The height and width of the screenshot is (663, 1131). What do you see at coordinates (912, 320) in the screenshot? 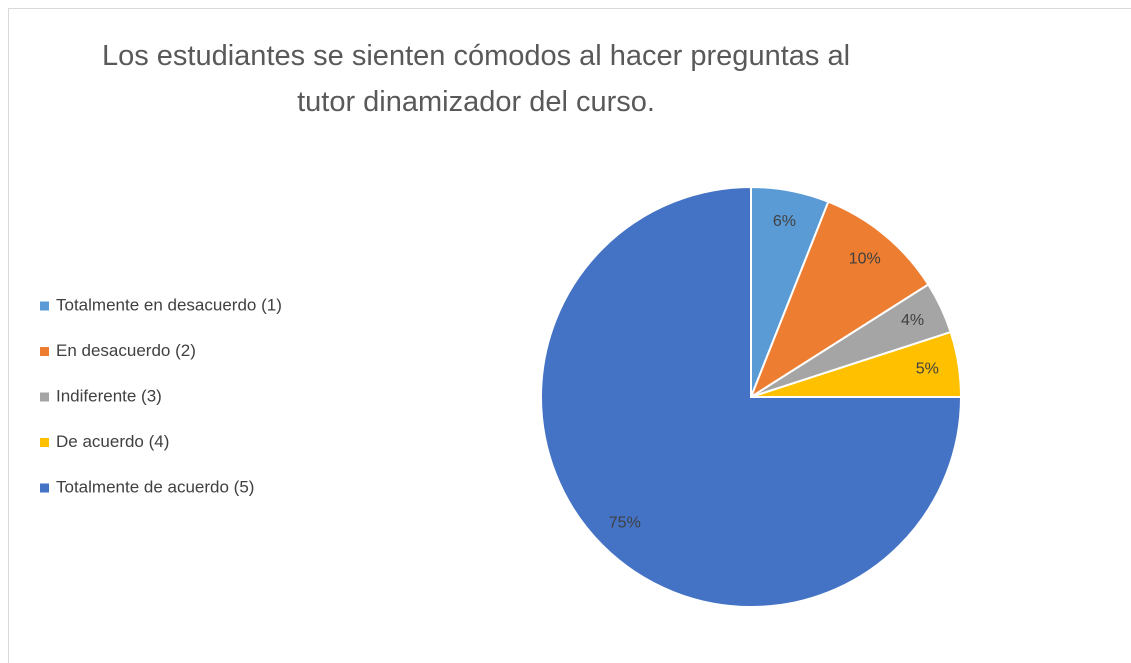
I see `data-label: 4%` at bounding box center [912, 320].